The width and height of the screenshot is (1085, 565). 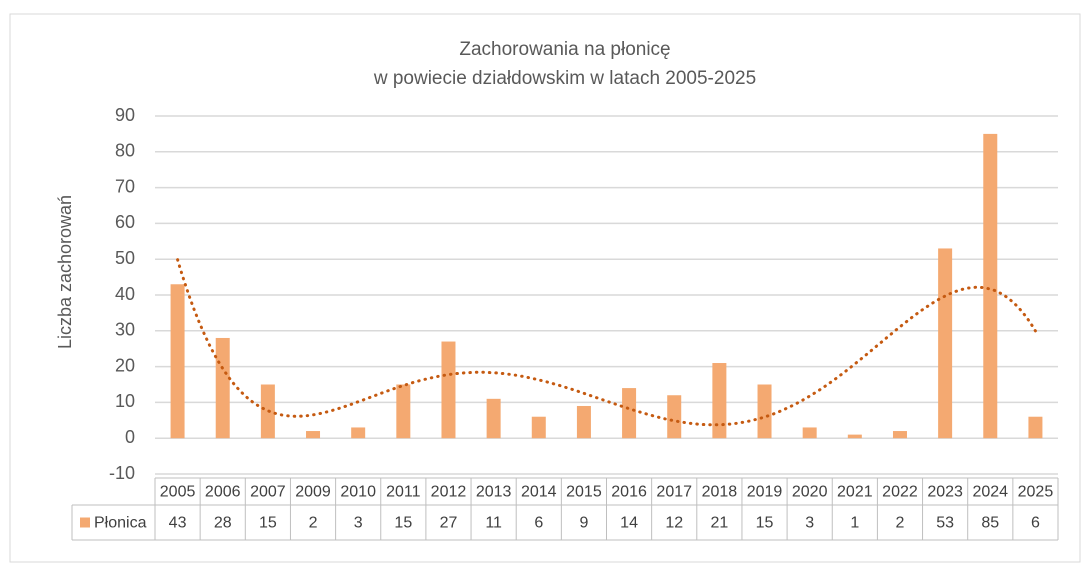 I want to click on y-tick-label: 50, so click(x=125, y=258).